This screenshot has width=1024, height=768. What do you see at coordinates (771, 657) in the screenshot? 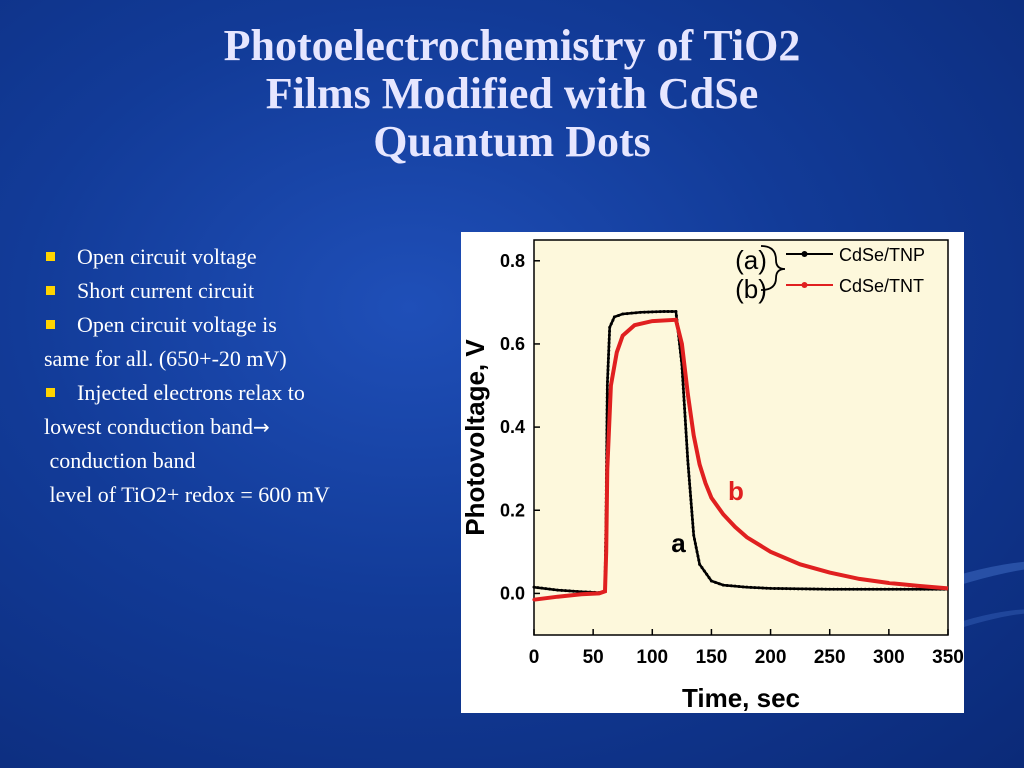
I see `x-tick-label: 200` at bounding box center [771, 657].